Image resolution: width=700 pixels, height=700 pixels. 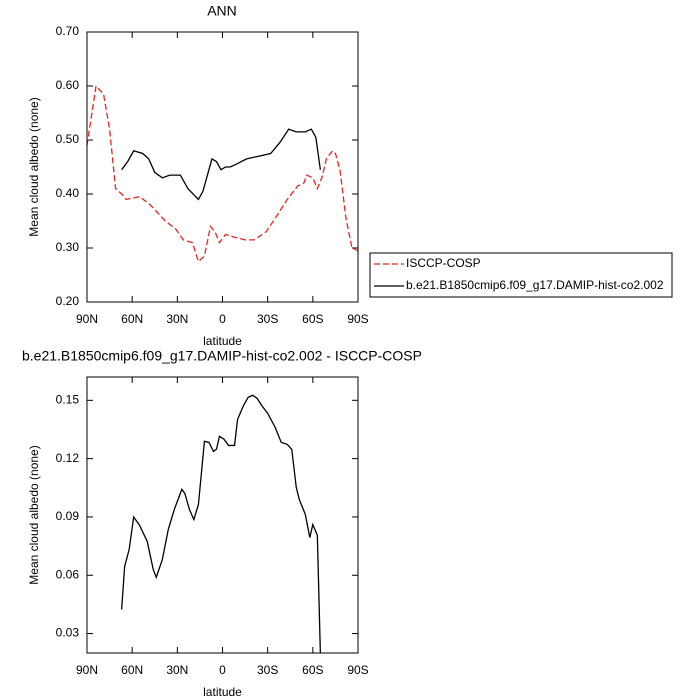 I want to click on legend-box, so click(x=521, y=275).